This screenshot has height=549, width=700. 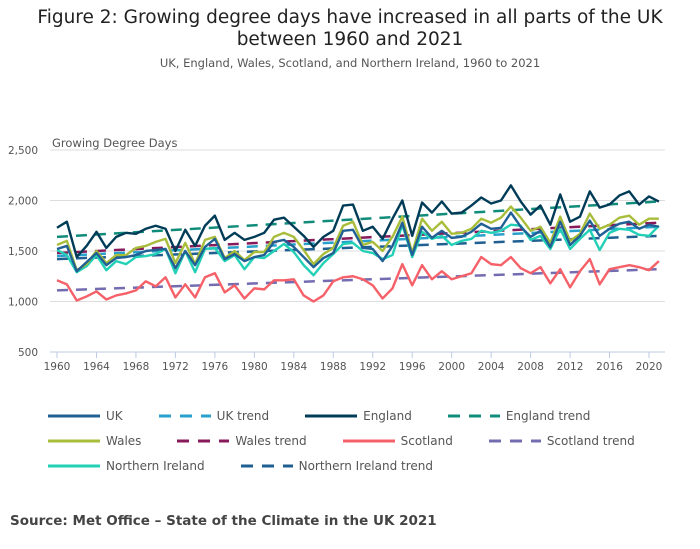 I want to click on x-tick-label: 1984, so click(x=293, y=367).